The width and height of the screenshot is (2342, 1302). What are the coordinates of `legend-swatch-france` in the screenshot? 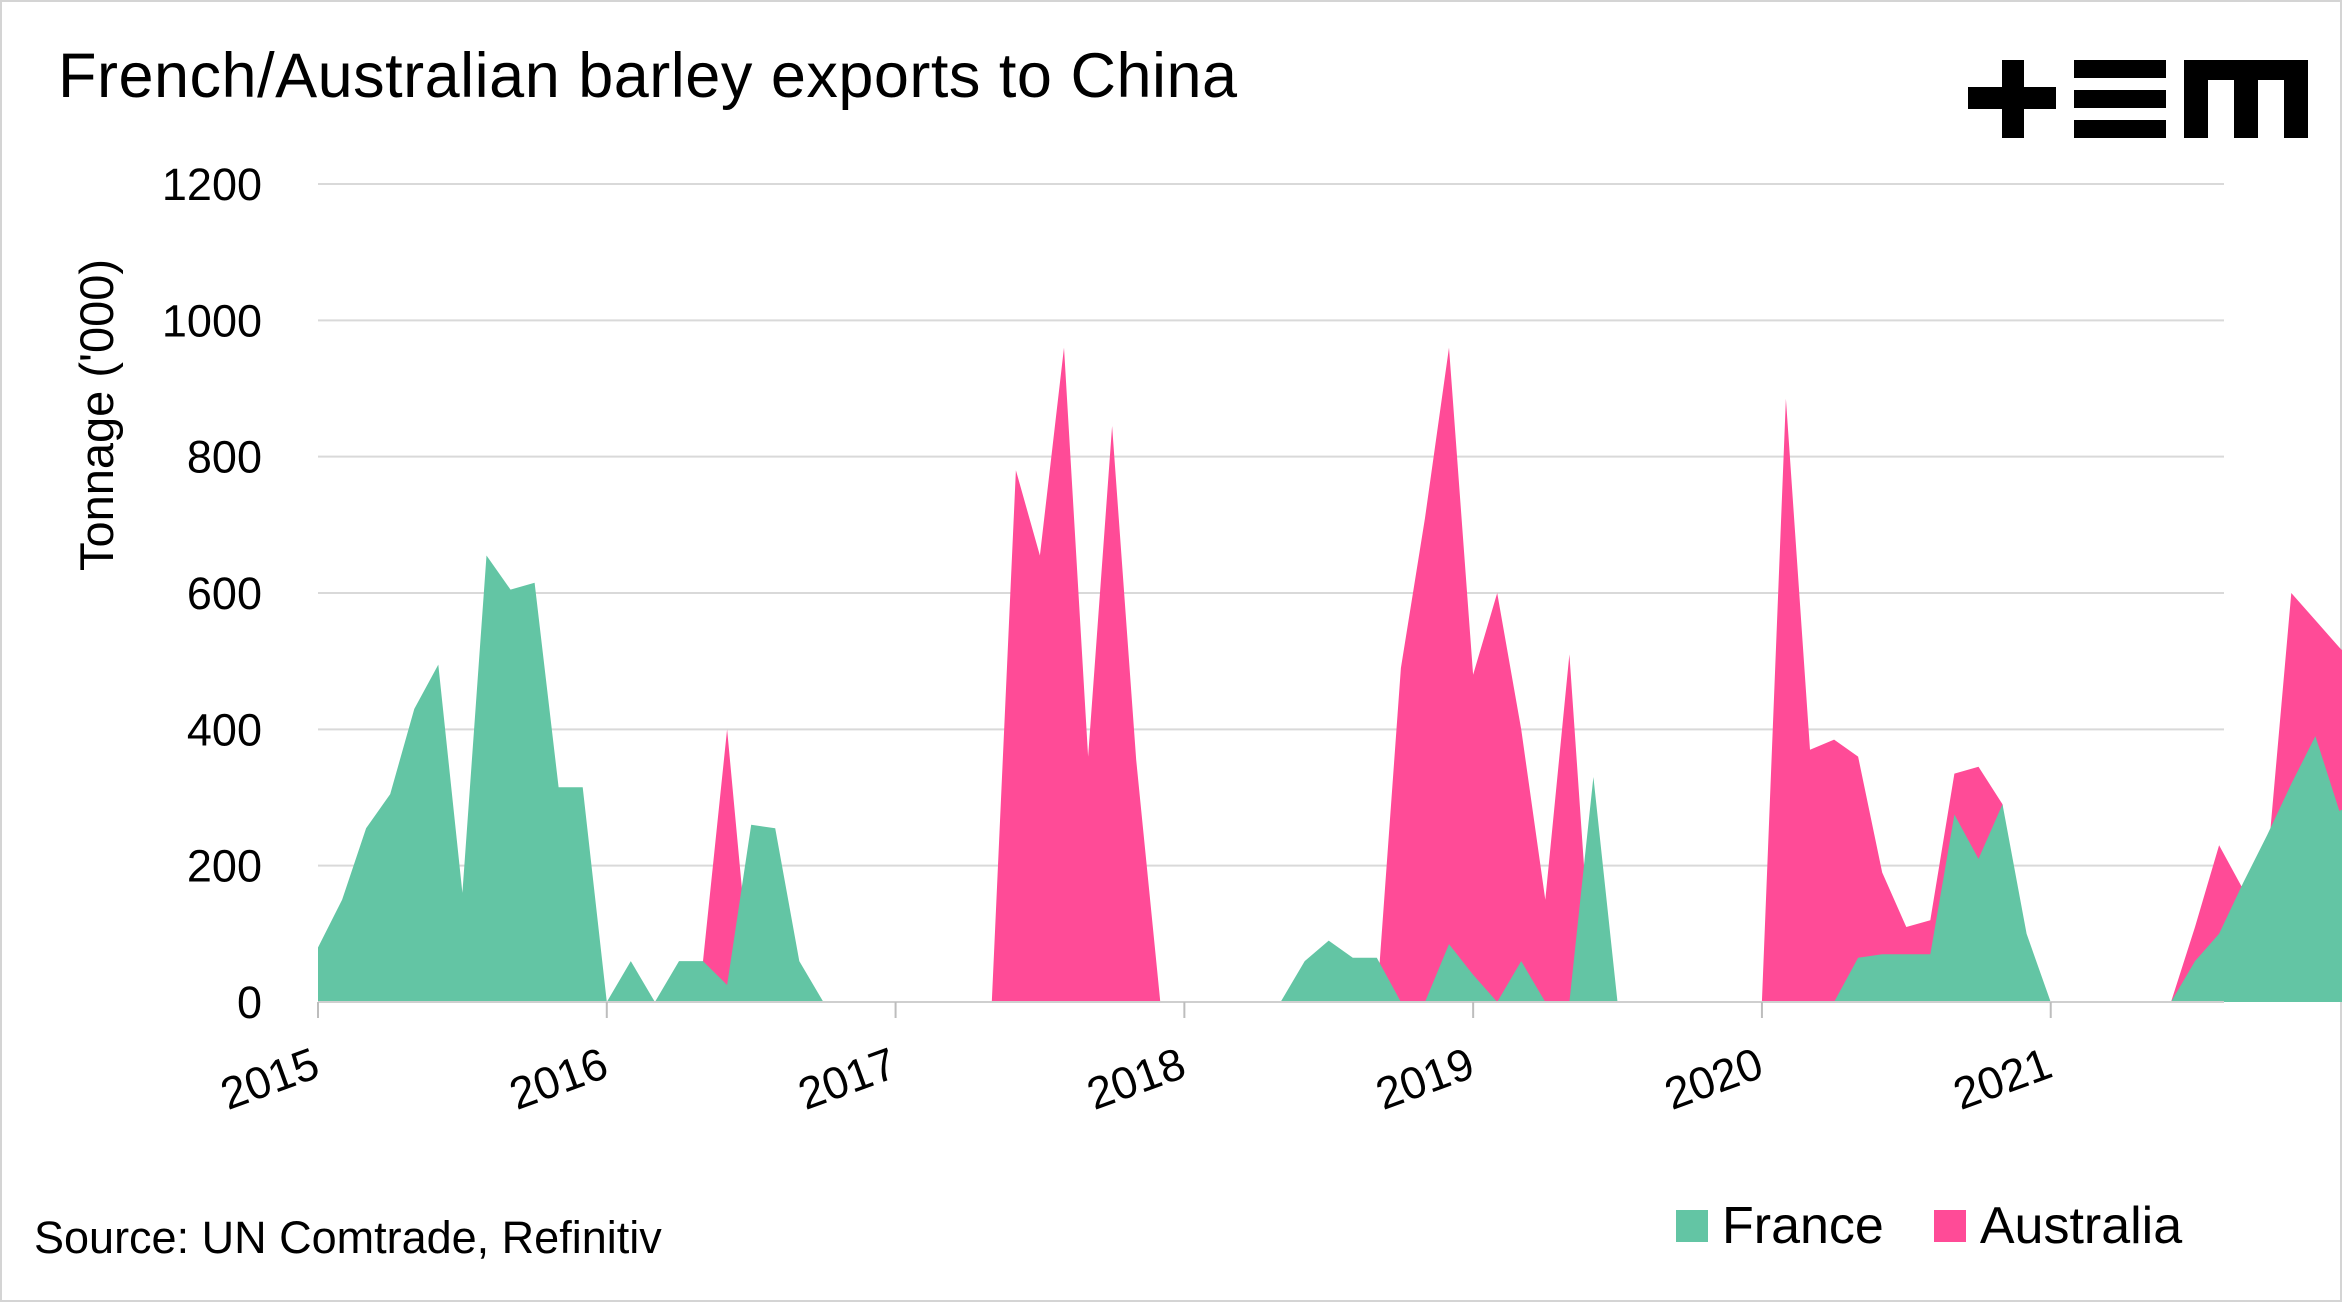 It's located at (1692, 1226).